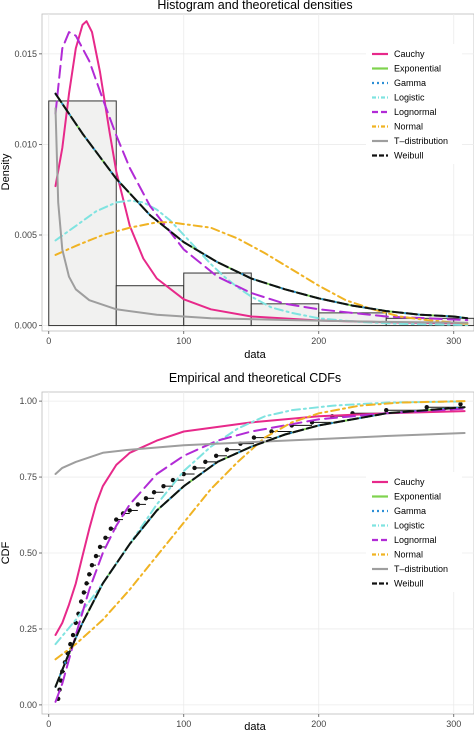 The width and height of the screenshot is (474, 732). I want to click on y-tick-label: 0.005, so click(25, 235).